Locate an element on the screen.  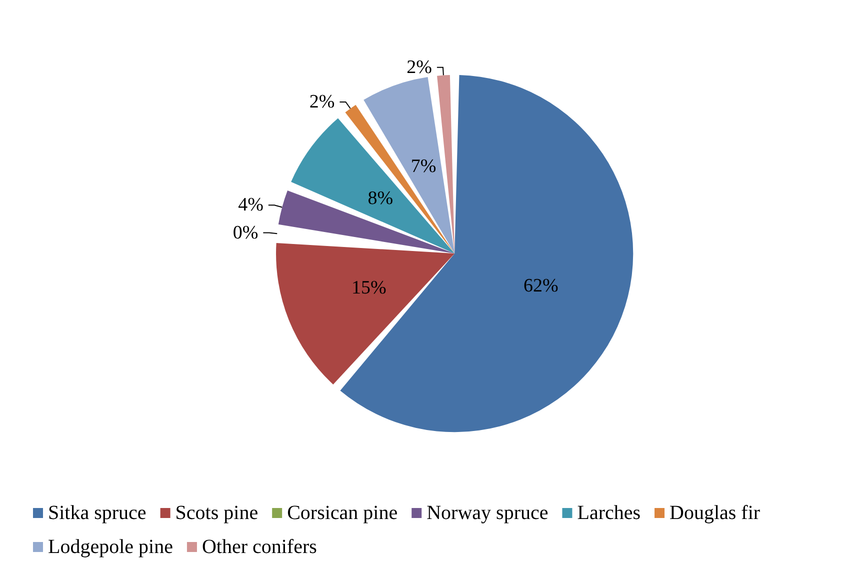
legend-label: Douglas fir is located at coordinates (715, 513).